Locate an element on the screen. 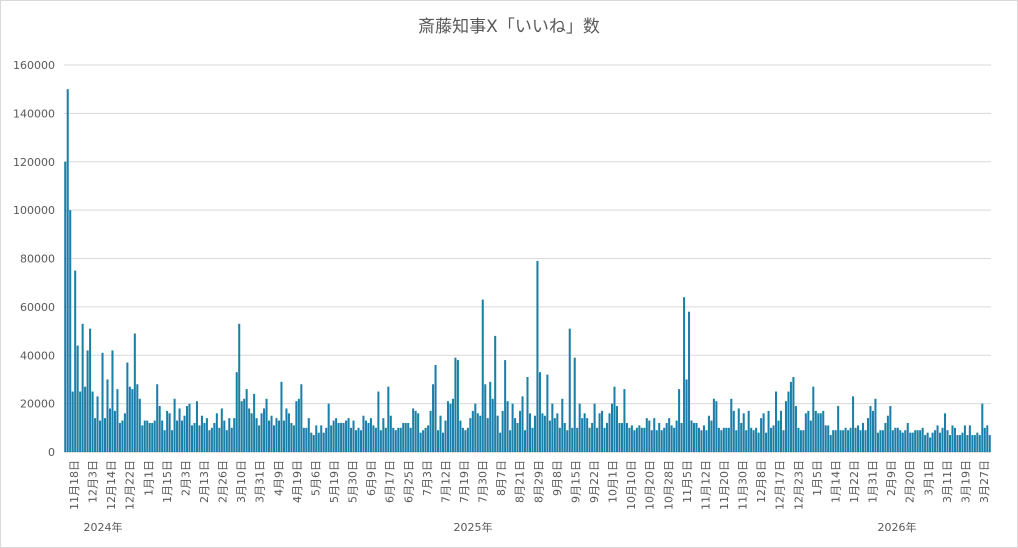 This screenshot has width=1018, height=548. x-tick-label: 10月10日 is located at coordinates (631, 485).